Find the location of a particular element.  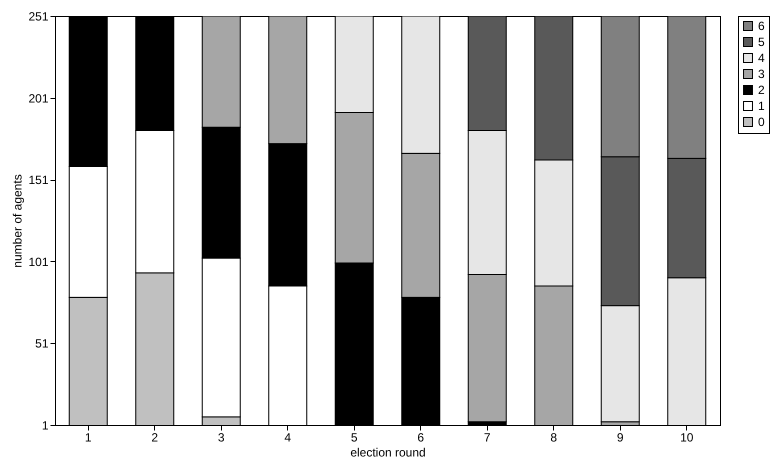

y-tick-label: 1 is located at coordinates (45, 425).